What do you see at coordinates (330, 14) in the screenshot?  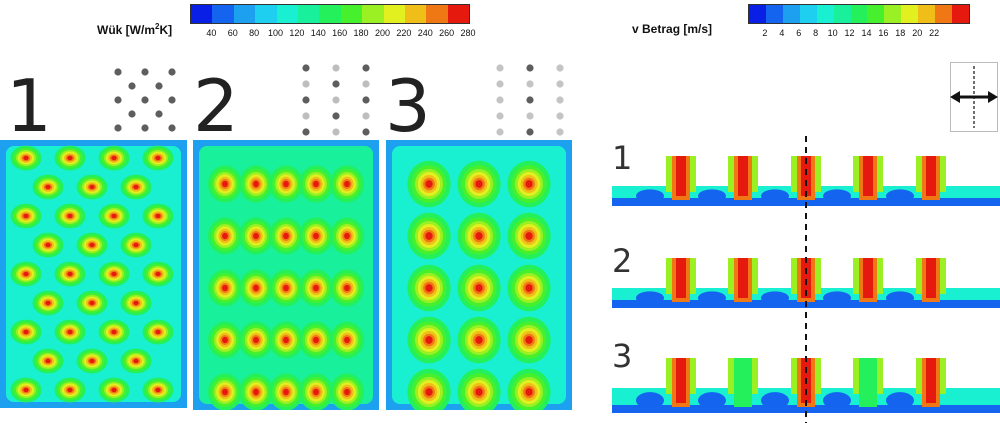 I see `heat-transfer-colorbar` at bounding box center [330, 14].